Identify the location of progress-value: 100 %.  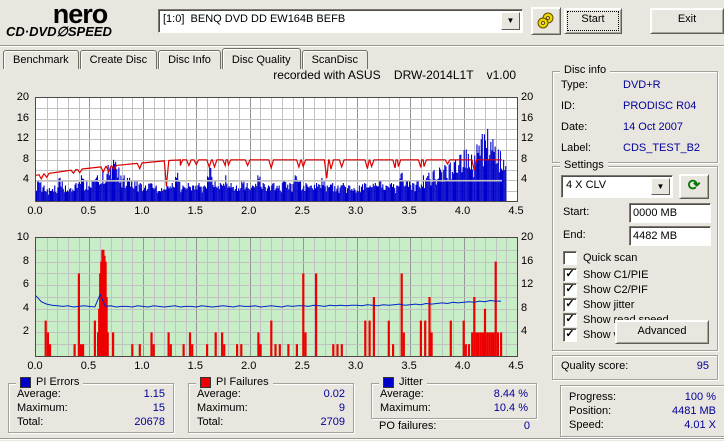
(700, 397).